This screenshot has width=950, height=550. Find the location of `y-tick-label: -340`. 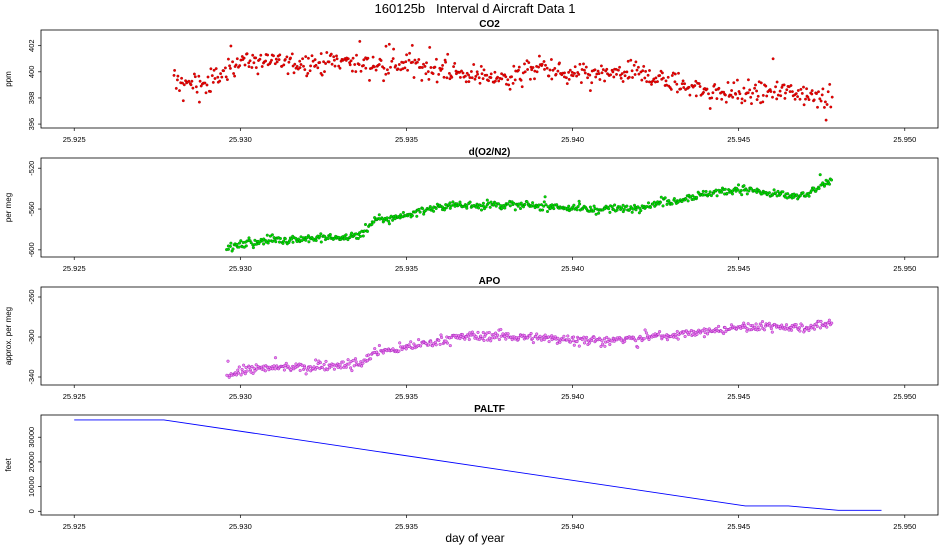

y-tick-label: -340 is located at coordinates (31, 376).